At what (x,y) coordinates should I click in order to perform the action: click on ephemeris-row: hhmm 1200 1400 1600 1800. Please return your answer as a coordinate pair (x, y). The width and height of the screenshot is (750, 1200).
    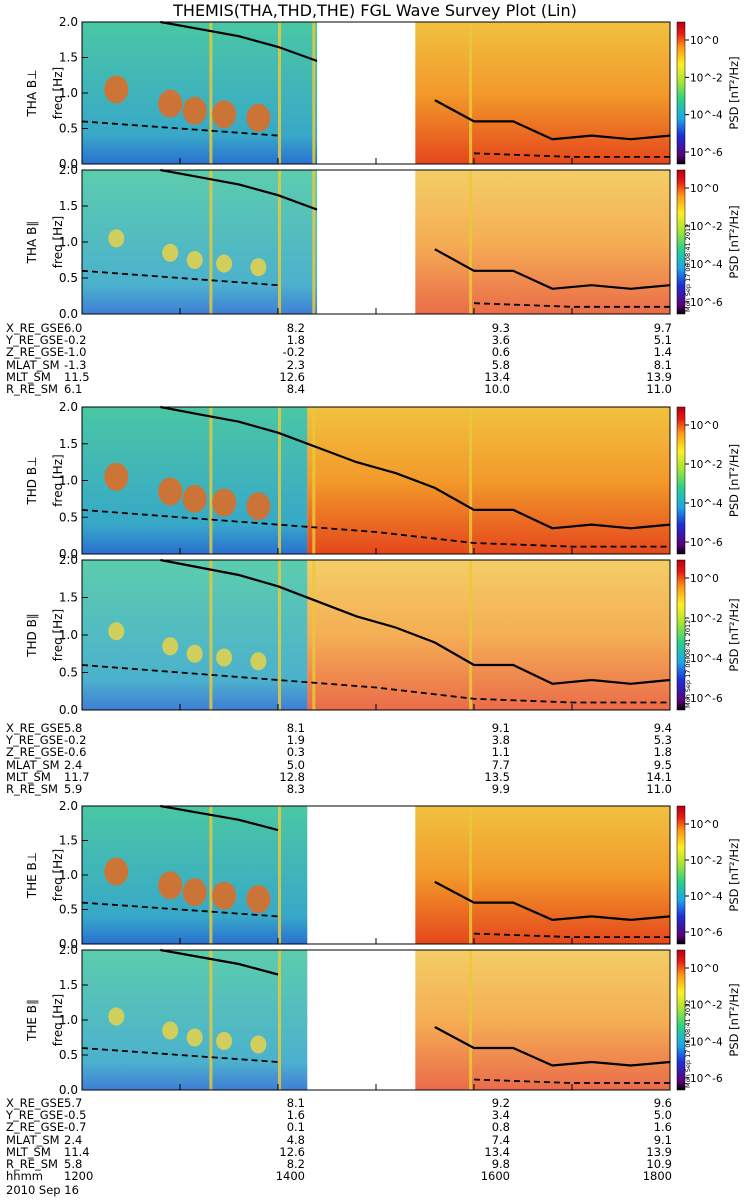
    Looking at the image, I should click on (339, 1176).